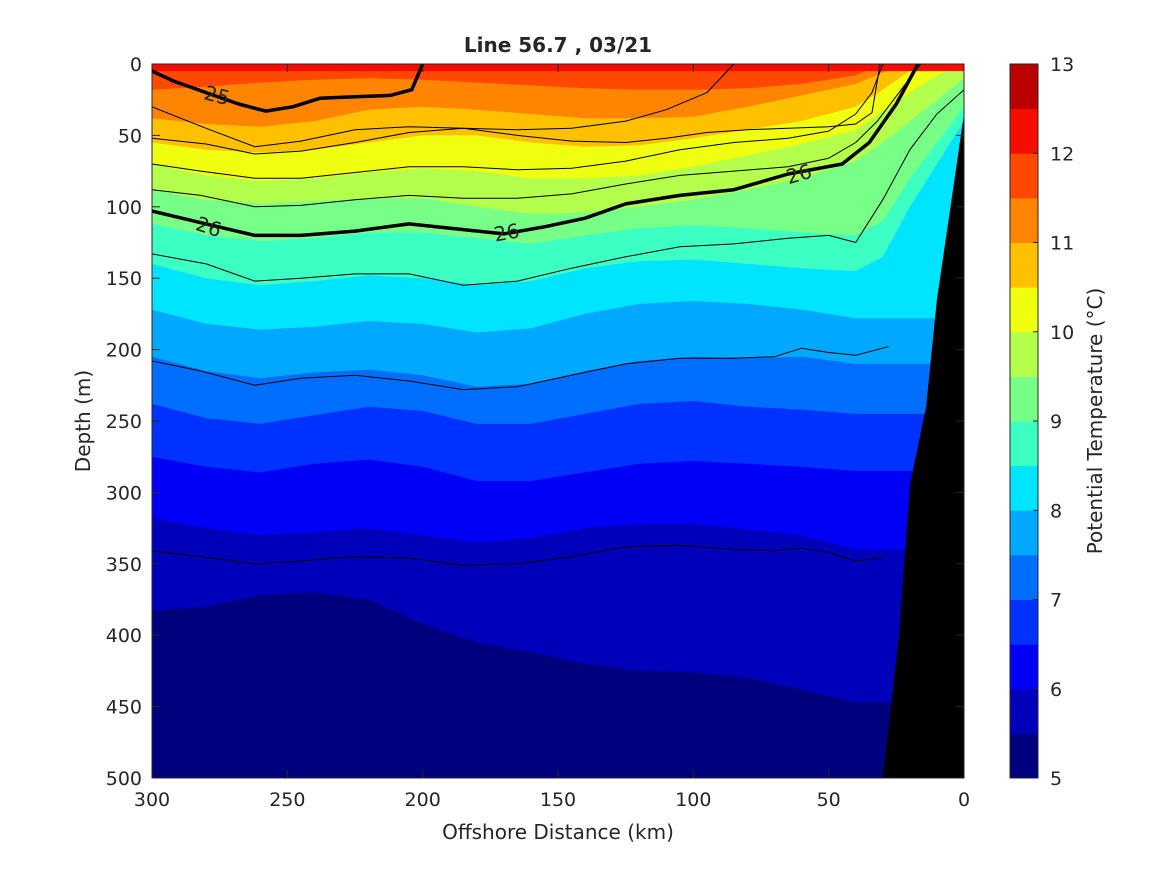 This screenshot has width=1167, height=875. I want to click on y-tick-label: 100, so click(124, 208).